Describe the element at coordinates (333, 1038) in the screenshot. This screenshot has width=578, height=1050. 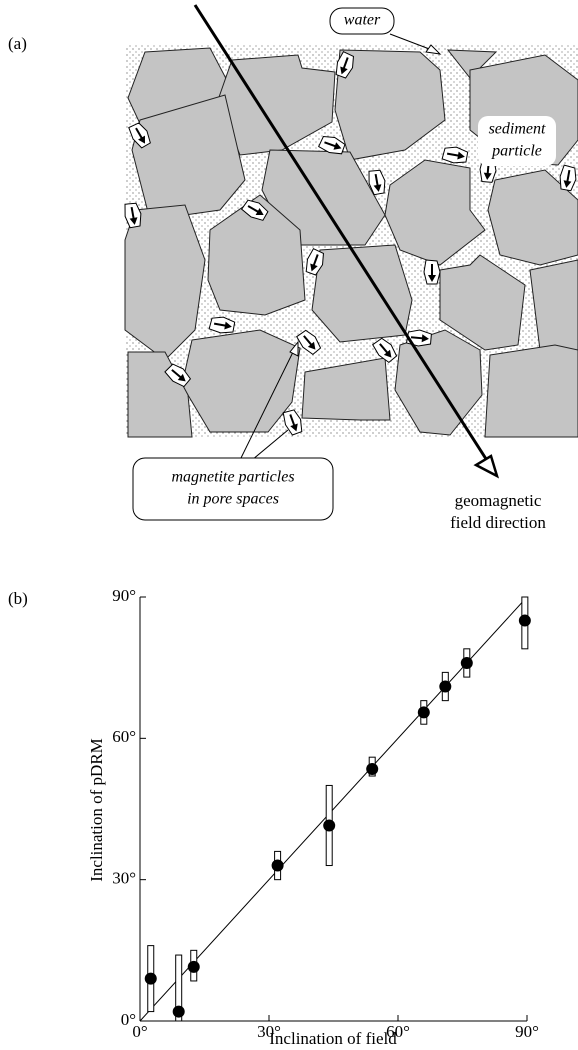
I see `x-axis-label: Inclination of field` at that location.